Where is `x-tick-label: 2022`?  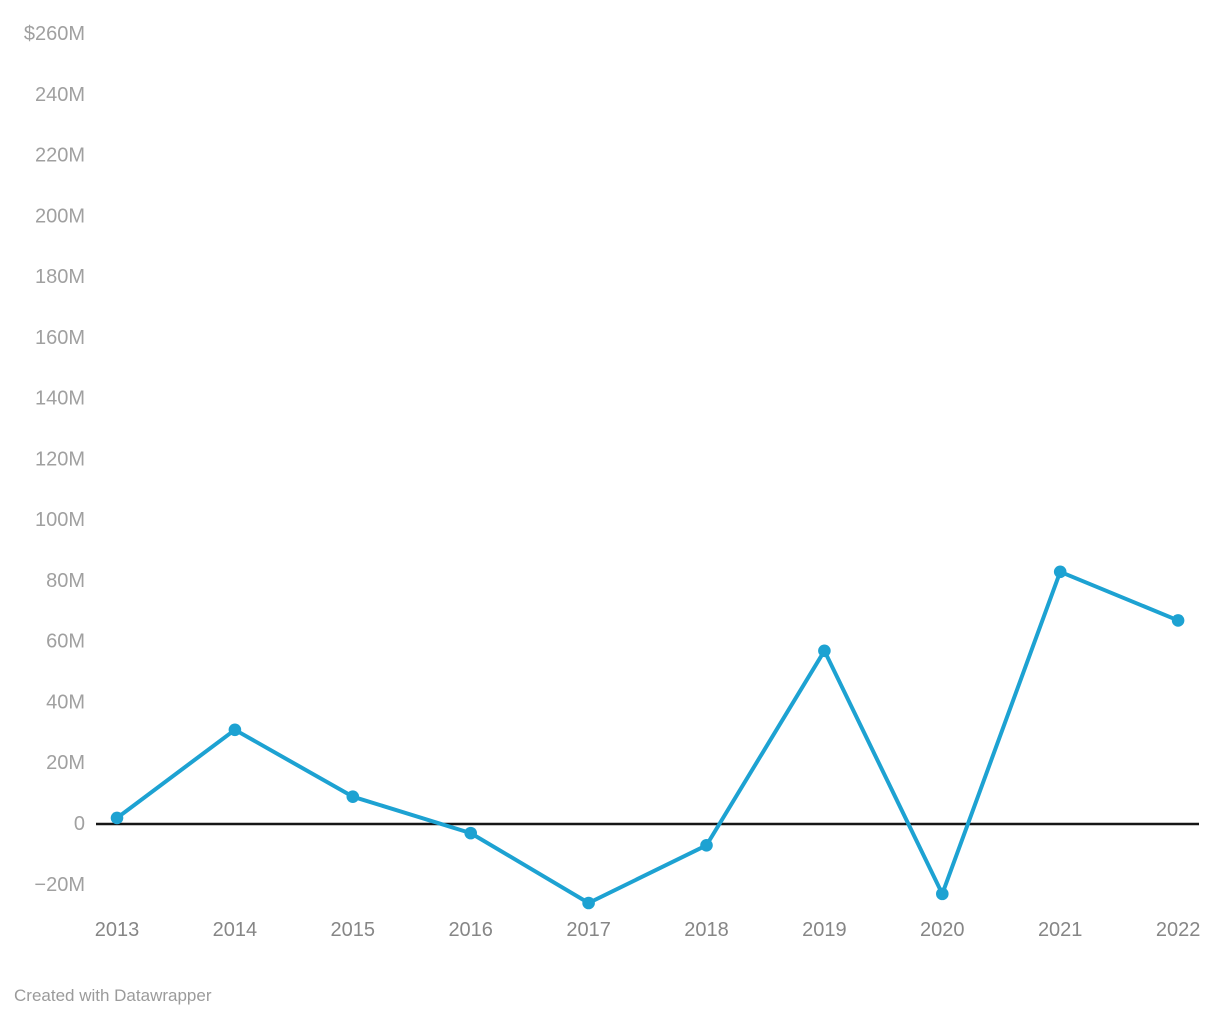 x-tick-label: 2022 is located at coordinates (1178, 930).